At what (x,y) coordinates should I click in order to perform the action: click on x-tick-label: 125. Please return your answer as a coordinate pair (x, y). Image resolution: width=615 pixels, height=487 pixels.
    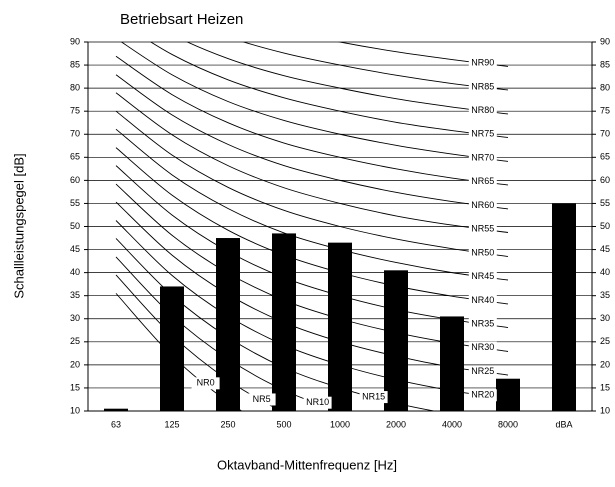
    Looking at the image, I should click on (171, 424).